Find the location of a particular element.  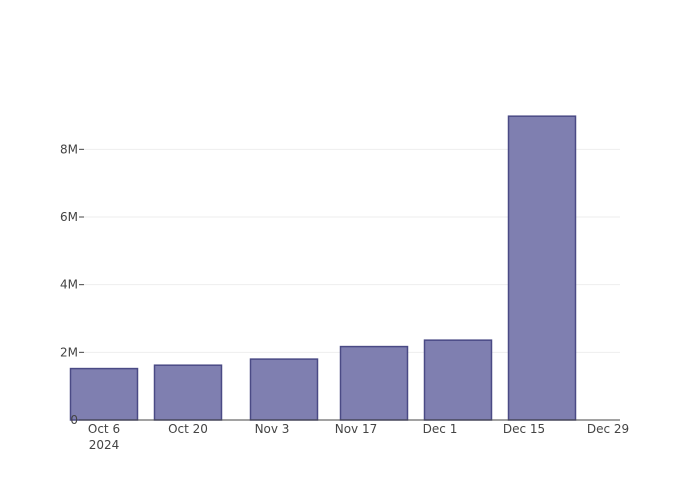

x-tick-label: Oct 20 is located at coordinates (188, 429).